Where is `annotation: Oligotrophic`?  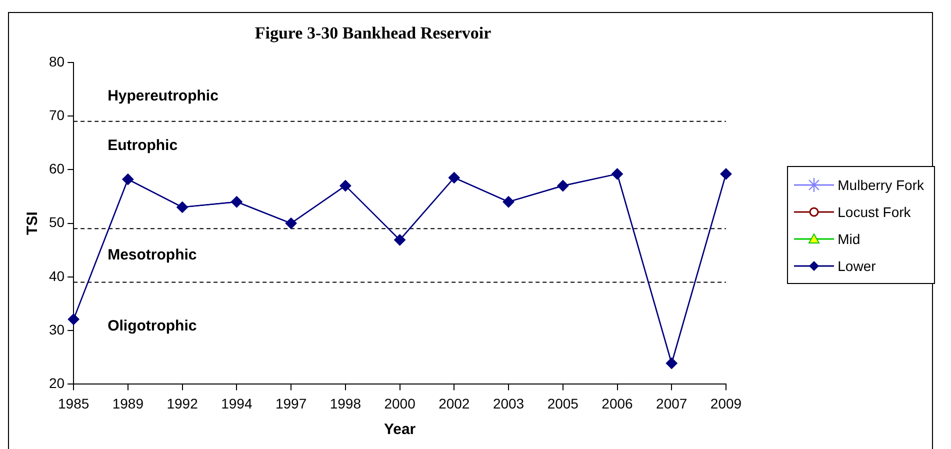 annotation: Oligotrophic is located at coordinates (152, 325).